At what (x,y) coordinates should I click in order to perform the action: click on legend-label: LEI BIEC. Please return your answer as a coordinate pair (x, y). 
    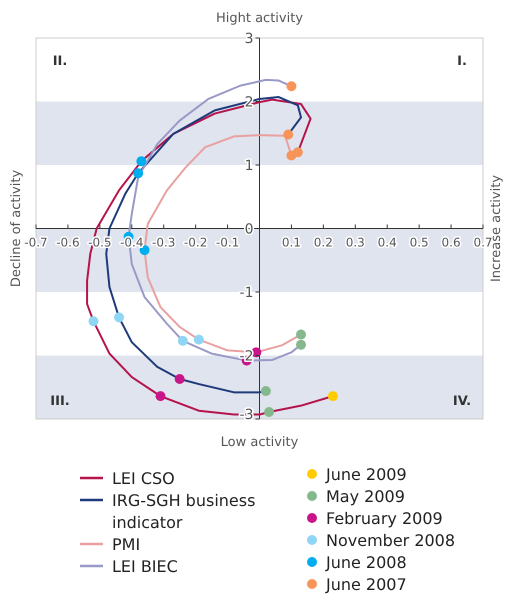
    Looking at the image, I should click on (145, 566).